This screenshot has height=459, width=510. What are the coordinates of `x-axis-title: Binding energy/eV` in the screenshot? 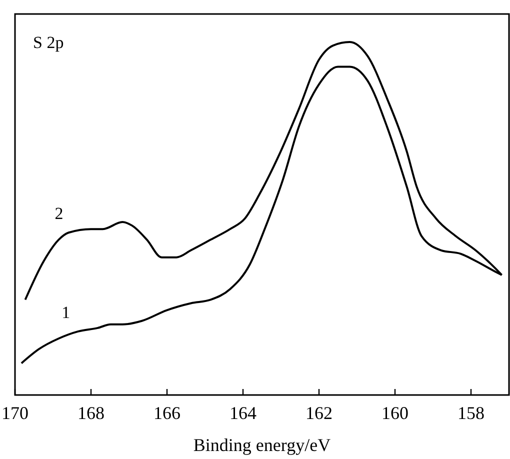 It's located at (262, 445).